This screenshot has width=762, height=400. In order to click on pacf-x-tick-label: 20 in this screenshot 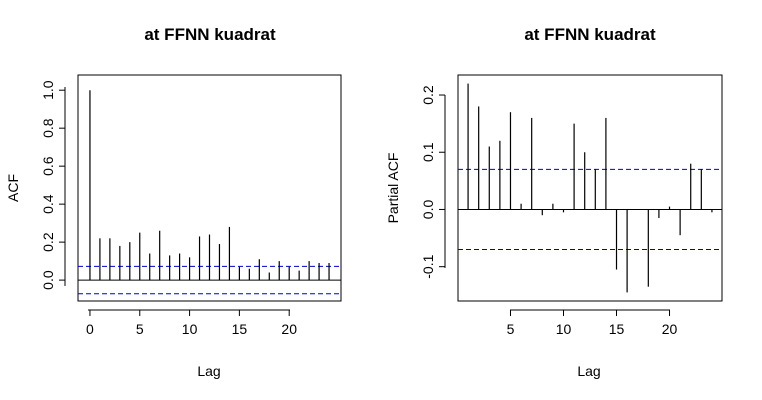, I will do `click(670, 329)`.